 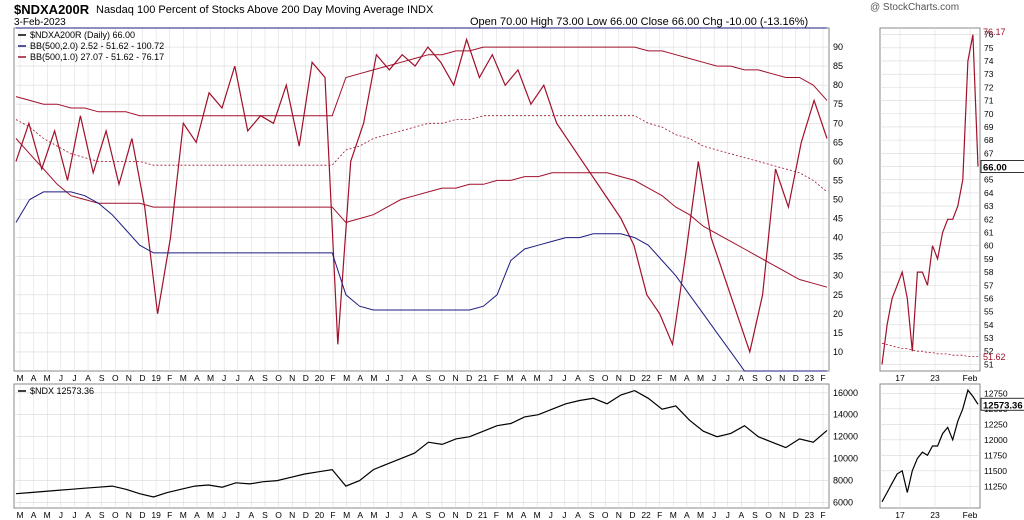 I want to click on y-tick-label: 73, so click(x=989, y=74).